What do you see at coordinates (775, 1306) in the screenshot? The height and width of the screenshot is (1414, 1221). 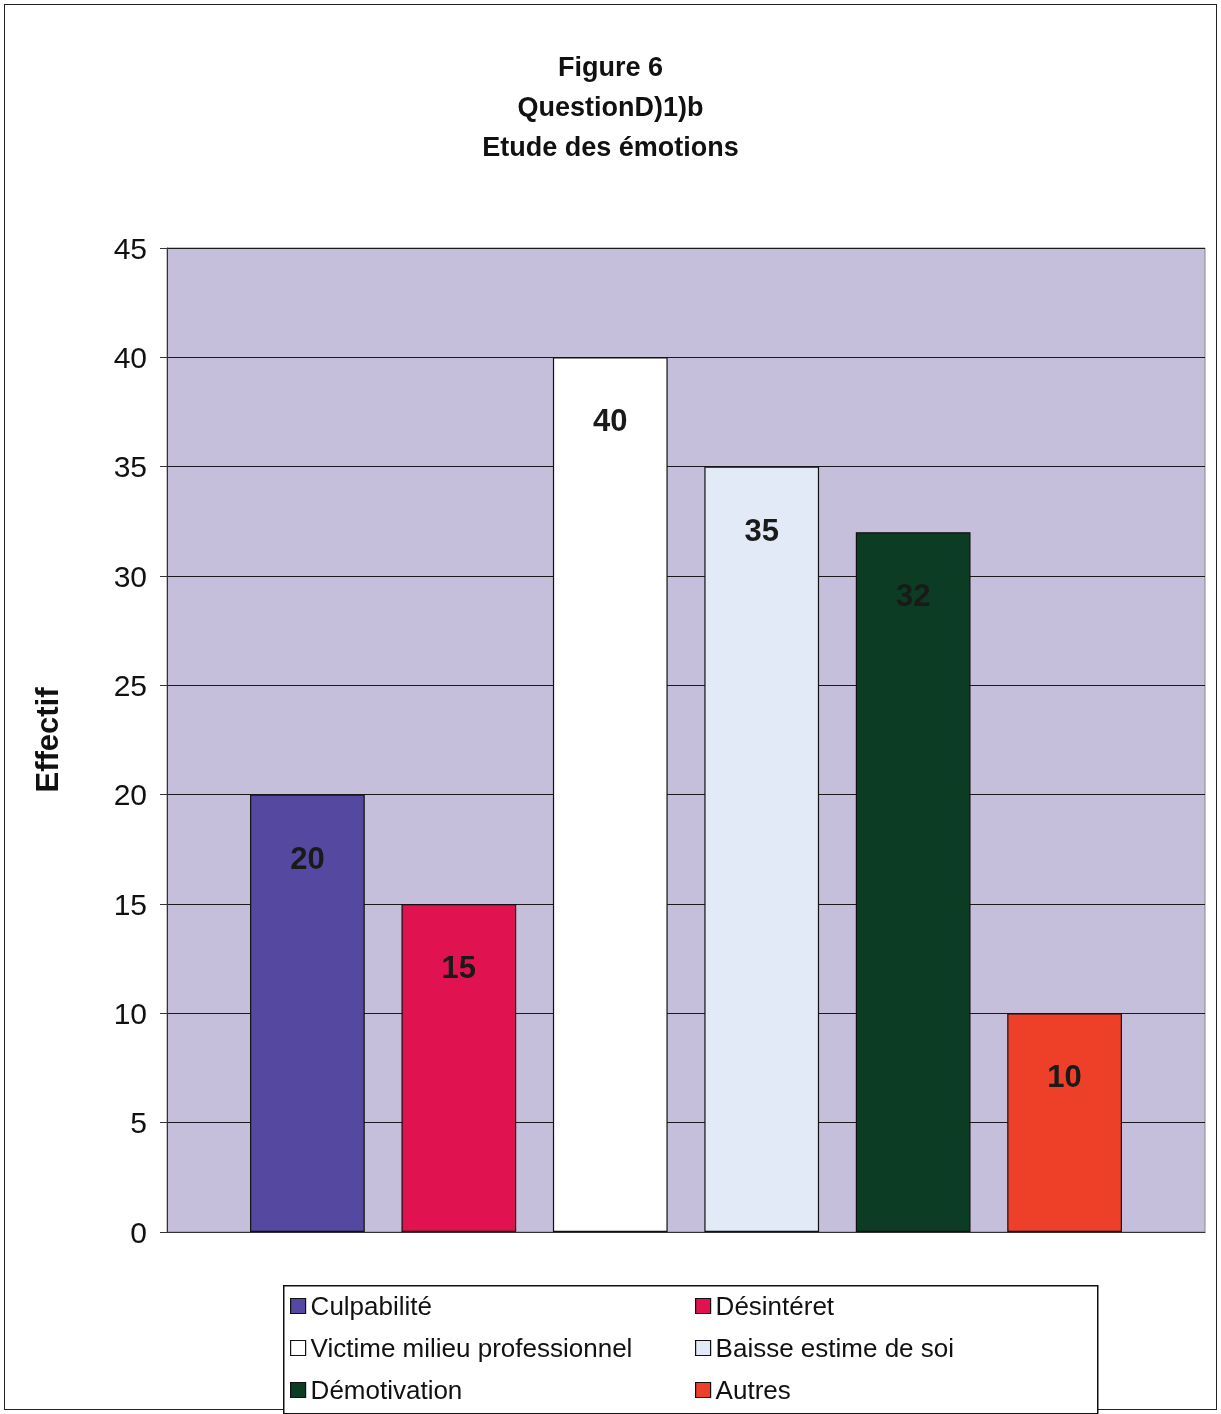 I see `legend-label: Désintéret` at bounding box center [775, 1306].